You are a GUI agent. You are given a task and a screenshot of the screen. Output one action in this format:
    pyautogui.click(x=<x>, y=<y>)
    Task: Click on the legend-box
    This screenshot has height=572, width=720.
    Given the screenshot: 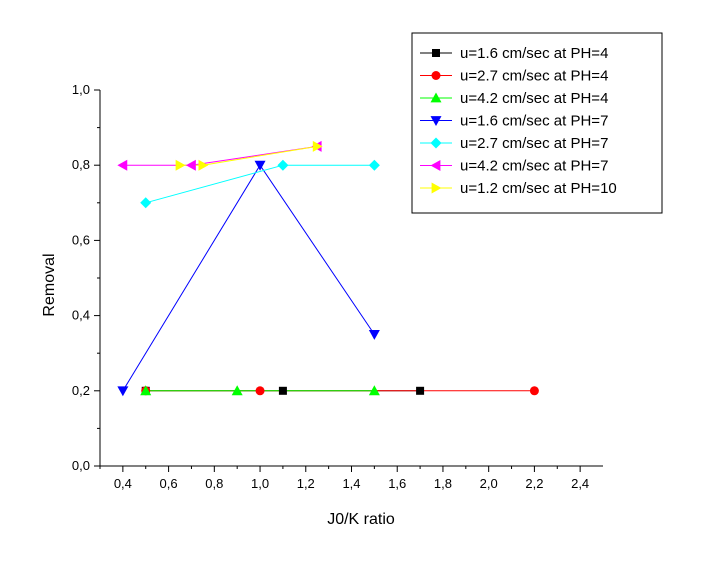 What is the action you would take?
    pyautogui.click(x=537, y=123)
    